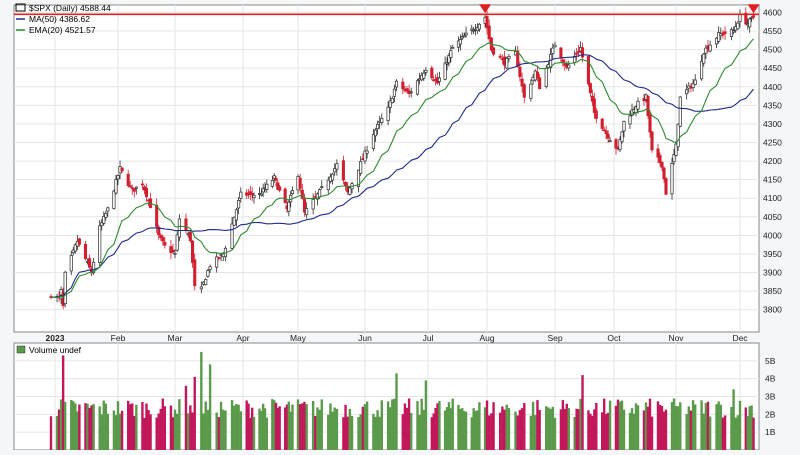  Describe the element at coordinates (59, 19) in the screenshot. I see `legend-ma50: MA(50) 4386.62` at that location.